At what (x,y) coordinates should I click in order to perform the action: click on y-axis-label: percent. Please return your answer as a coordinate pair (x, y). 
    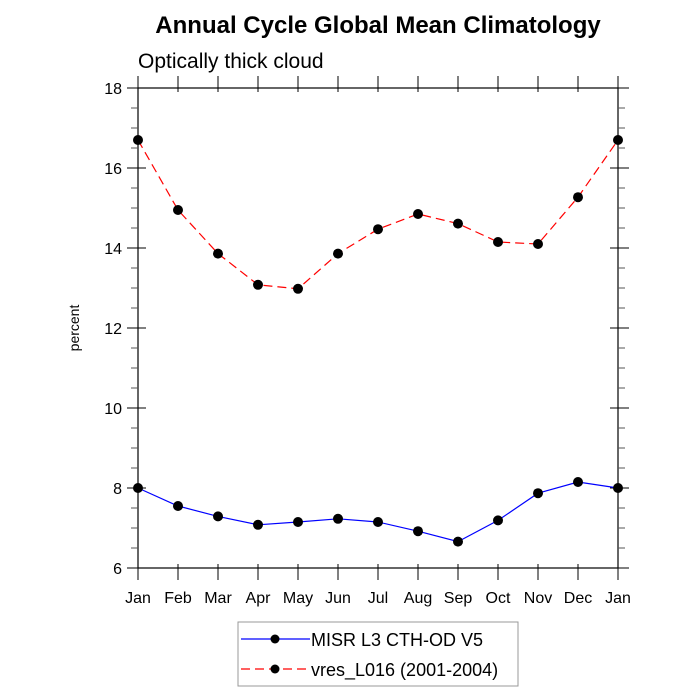
    Looking at the image, I should click on (74, 328).